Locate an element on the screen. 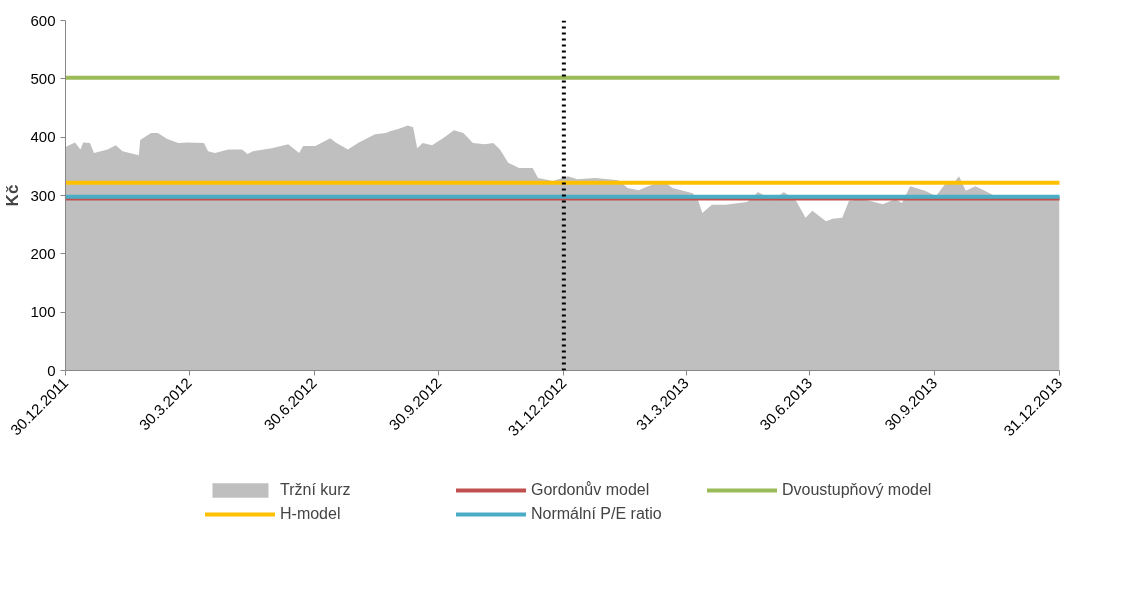 The height and width of the screenshot is (596, 1130). y-tick-label: 300 is located at coordinates (43, 195).